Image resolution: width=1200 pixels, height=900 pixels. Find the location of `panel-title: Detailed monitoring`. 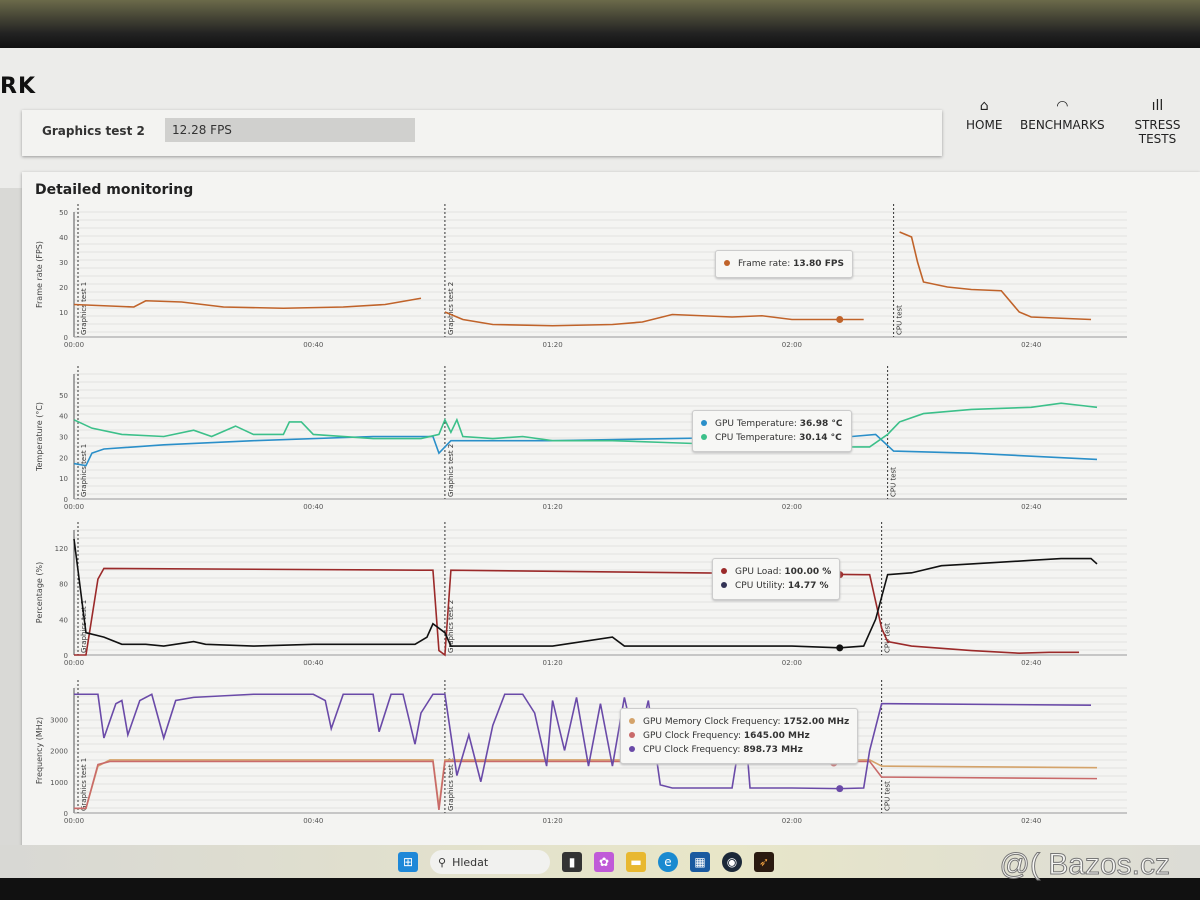

panel-title: Detailed monitoring is located at coordinates (114, 190).